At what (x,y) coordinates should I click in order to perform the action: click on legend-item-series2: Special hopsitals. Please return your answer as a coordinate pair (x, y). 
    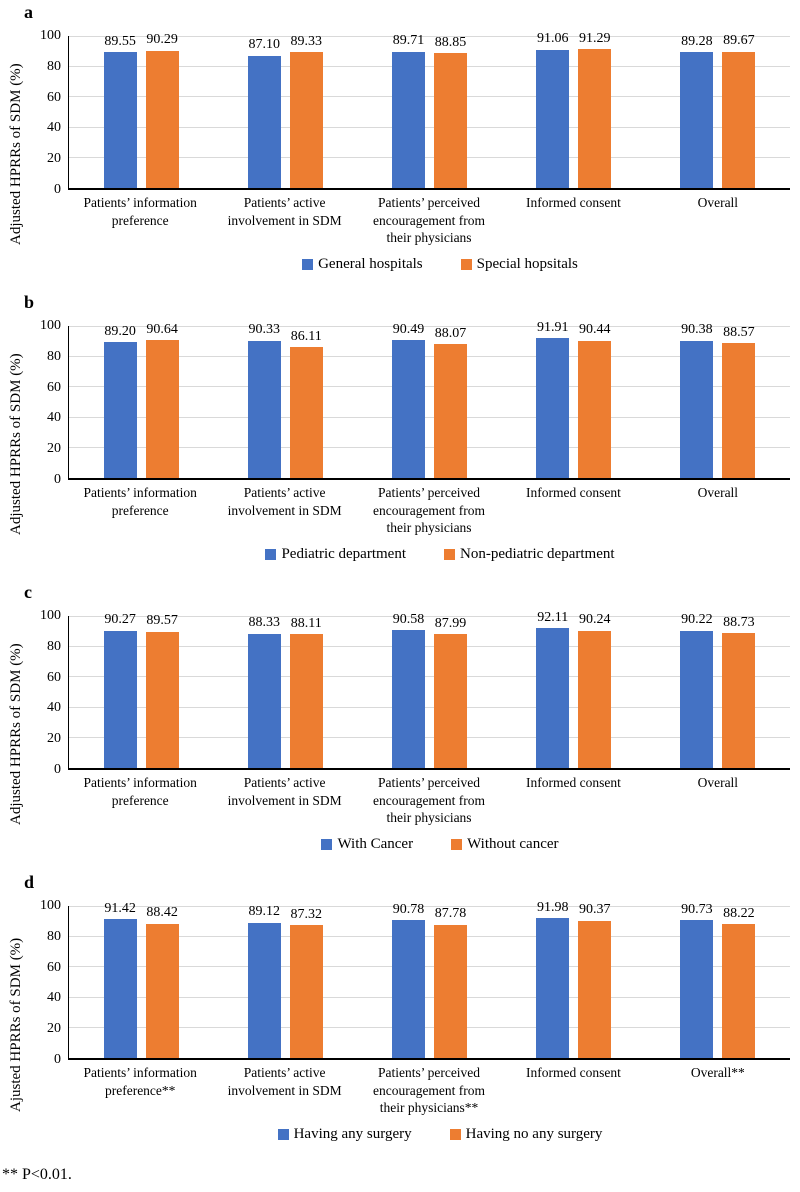
    Looking at the image, I should click on (519, 264).